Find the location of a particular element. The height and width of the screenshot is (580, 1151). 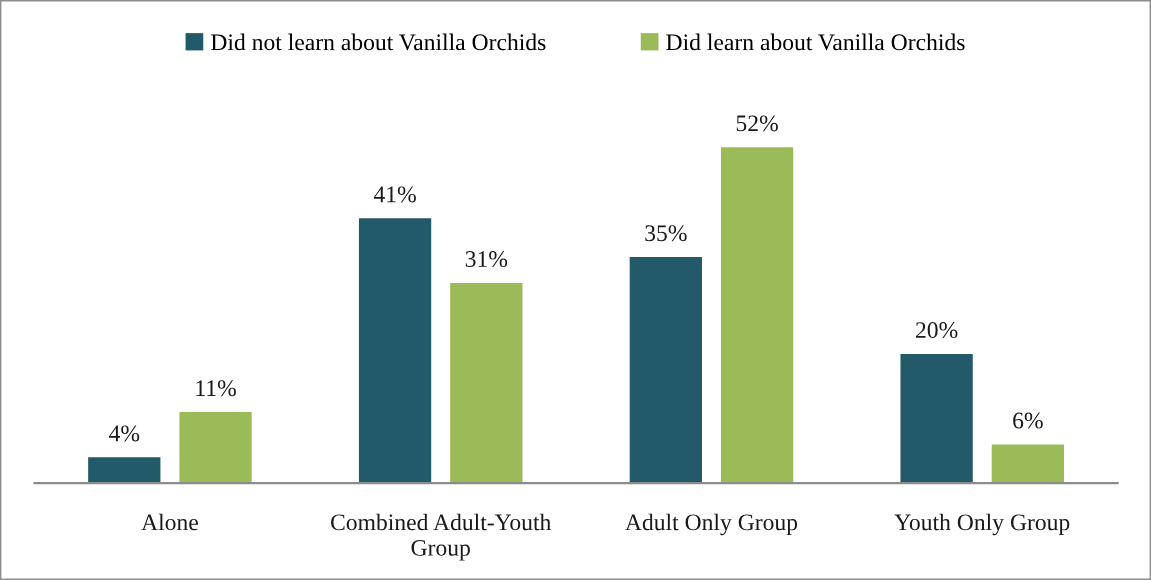

data-label: 4% is located at coordinates (124, 433).